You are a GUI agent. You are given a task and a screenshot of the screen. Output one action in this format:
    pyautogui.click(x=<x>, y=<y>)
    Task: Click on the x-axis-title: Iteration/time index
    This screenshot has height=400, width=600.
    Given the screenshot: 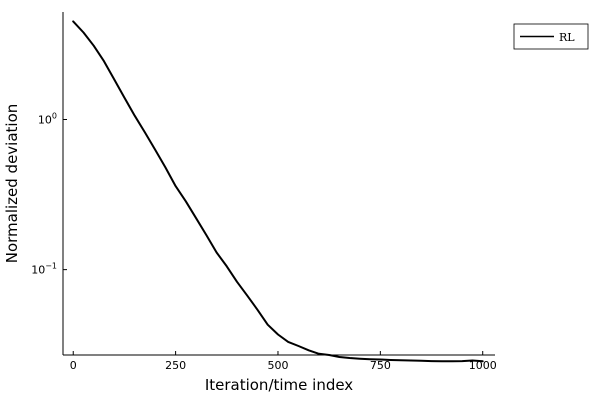 What is the action you would take?
    pyautogui.click(x=279, y=385)
    